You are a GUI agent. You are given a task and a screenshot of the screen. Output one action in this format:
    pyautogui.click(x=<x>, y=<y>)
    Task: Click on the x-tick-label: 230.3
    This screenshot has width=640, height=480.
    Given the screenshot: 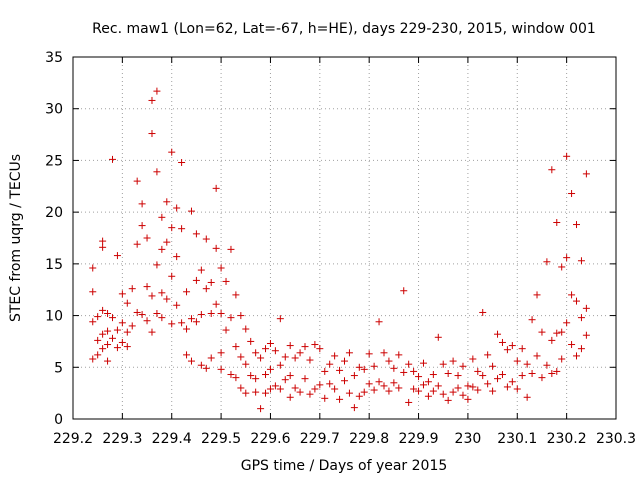 What is the action you would take?
    pyautogui.click(x=616, y=439)
    